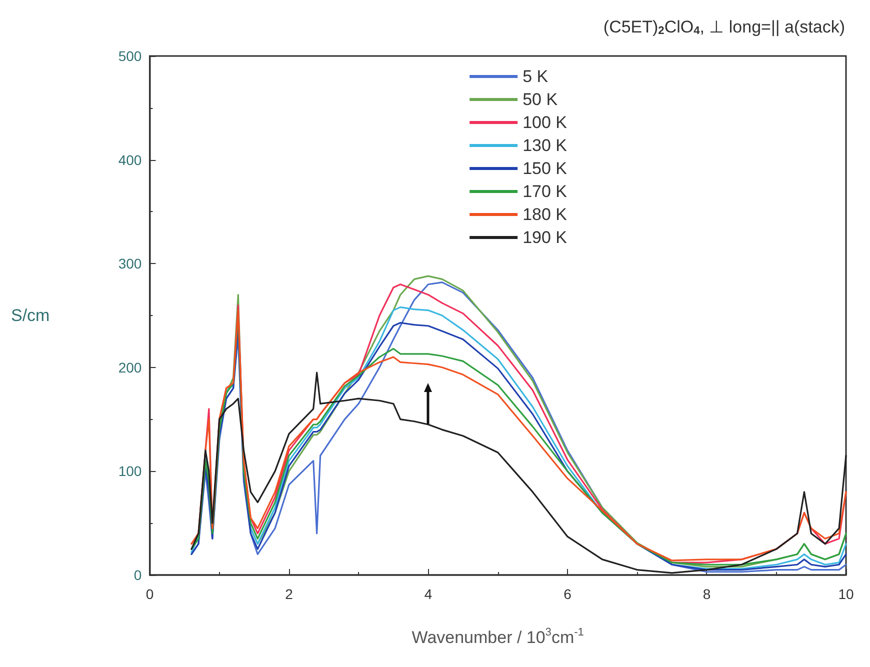 This screenshot has width=870, height=667. What do you see at coordinates (289, 594) in the screenshot?
I see `x-tick-label: 2` at bounding box center [289, 594].